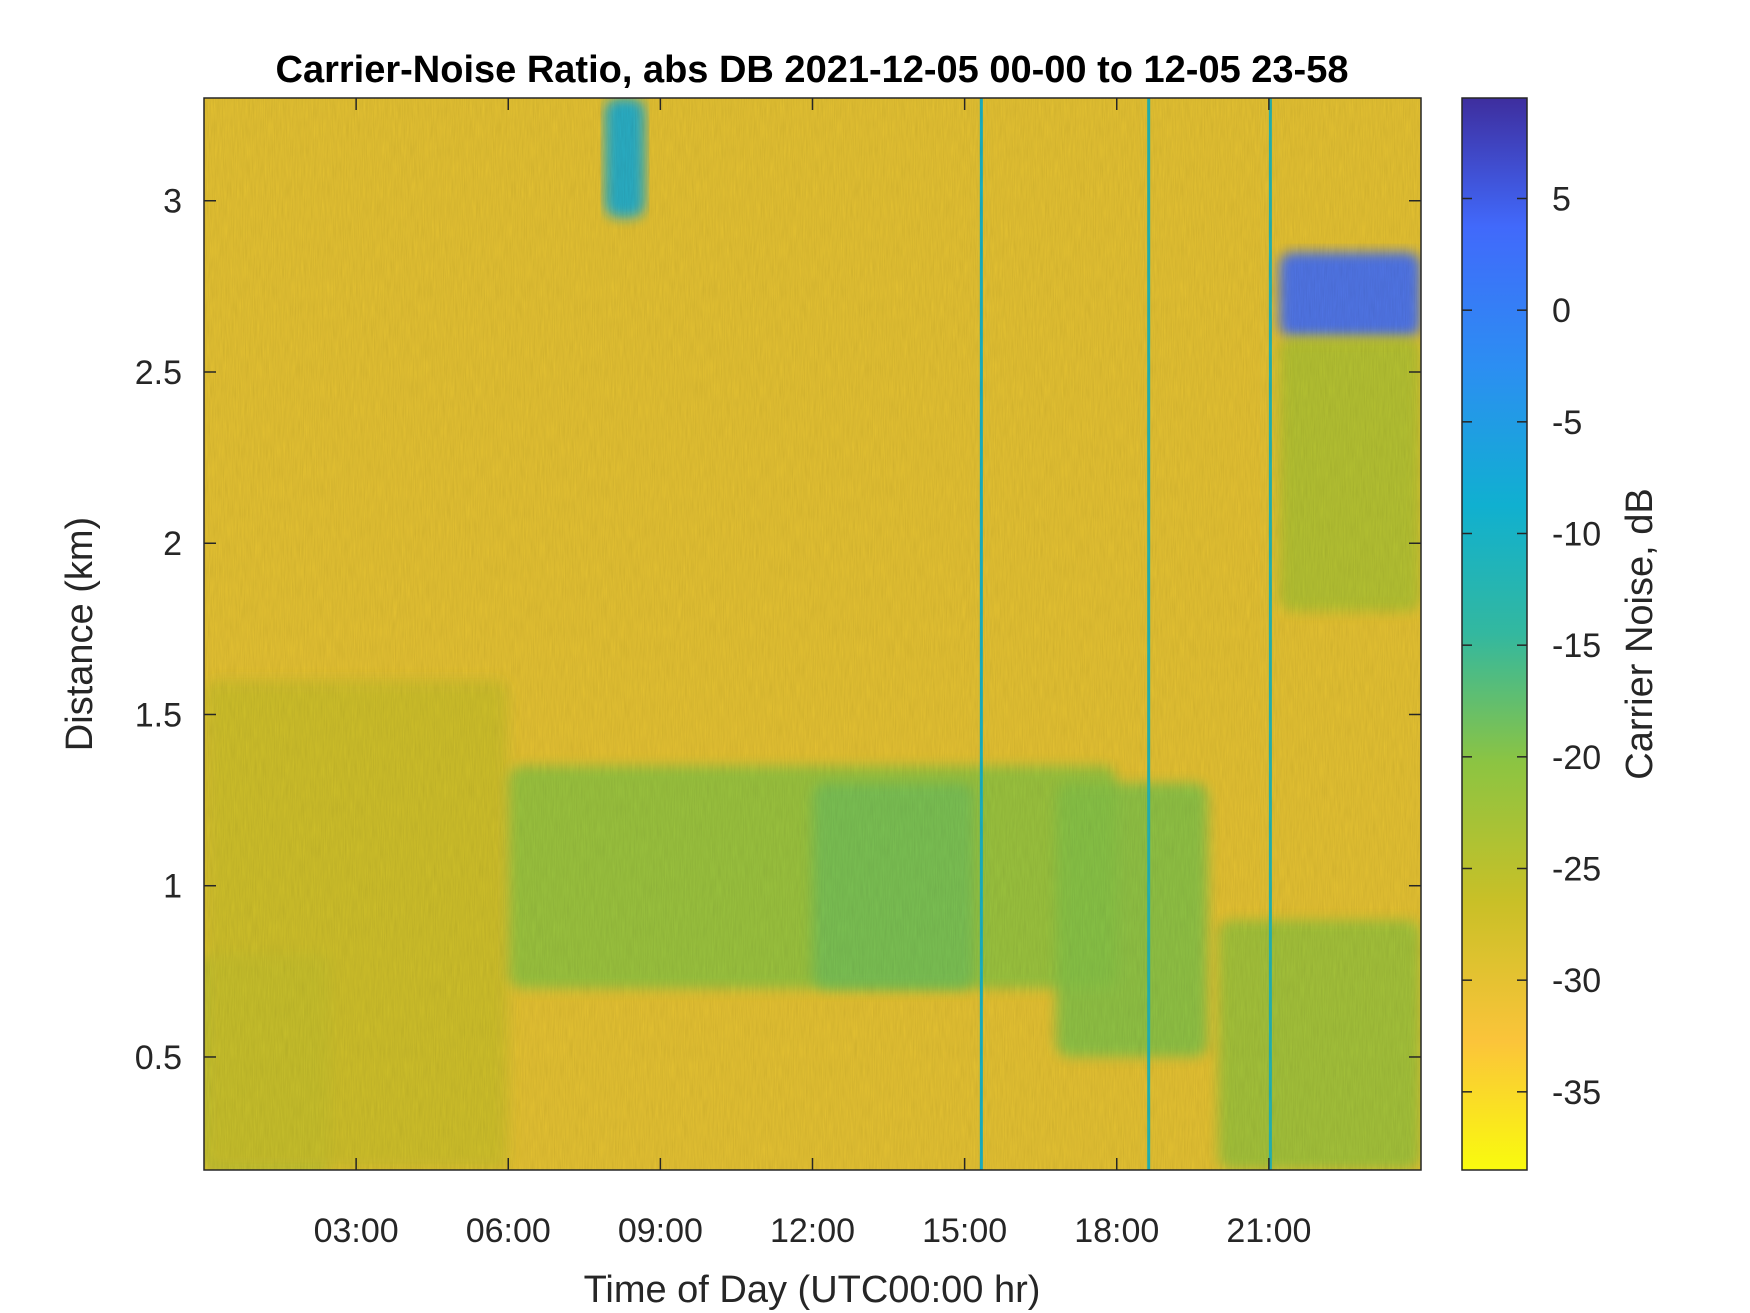 This screenshot has height=1313, width=1750. Describe the element at coordinates (1561, 311) in the screenshot. I see `colorbar-tick-label: 0` at that location.